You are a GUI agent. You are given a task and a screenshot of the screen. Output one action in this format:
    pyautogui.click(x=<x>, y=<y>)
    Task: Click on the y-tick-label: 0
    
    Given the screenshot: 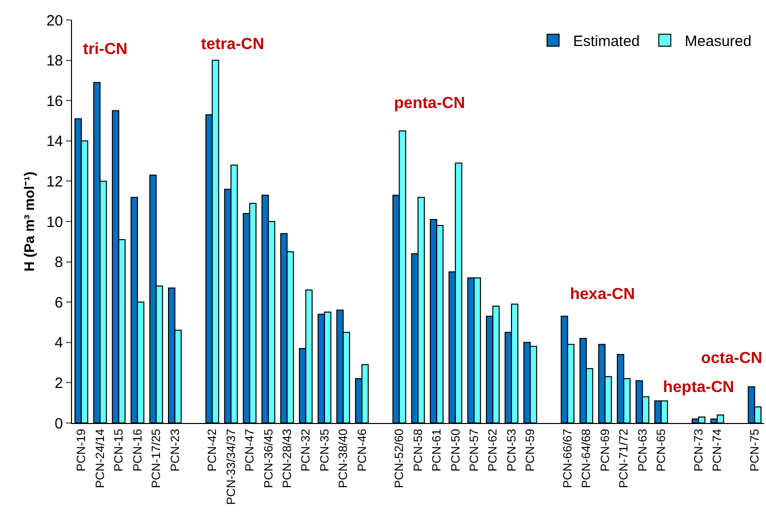 What is the action you would take?
    pyautogui.click(x=58, y=423)
    